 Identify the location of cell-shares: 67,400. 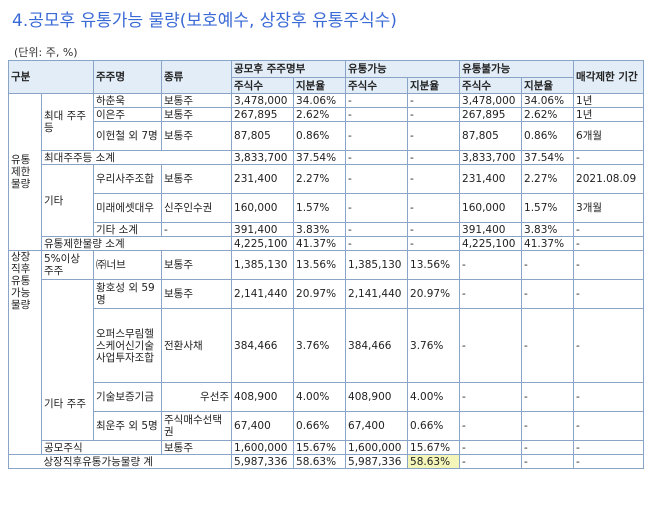
(263, 426).